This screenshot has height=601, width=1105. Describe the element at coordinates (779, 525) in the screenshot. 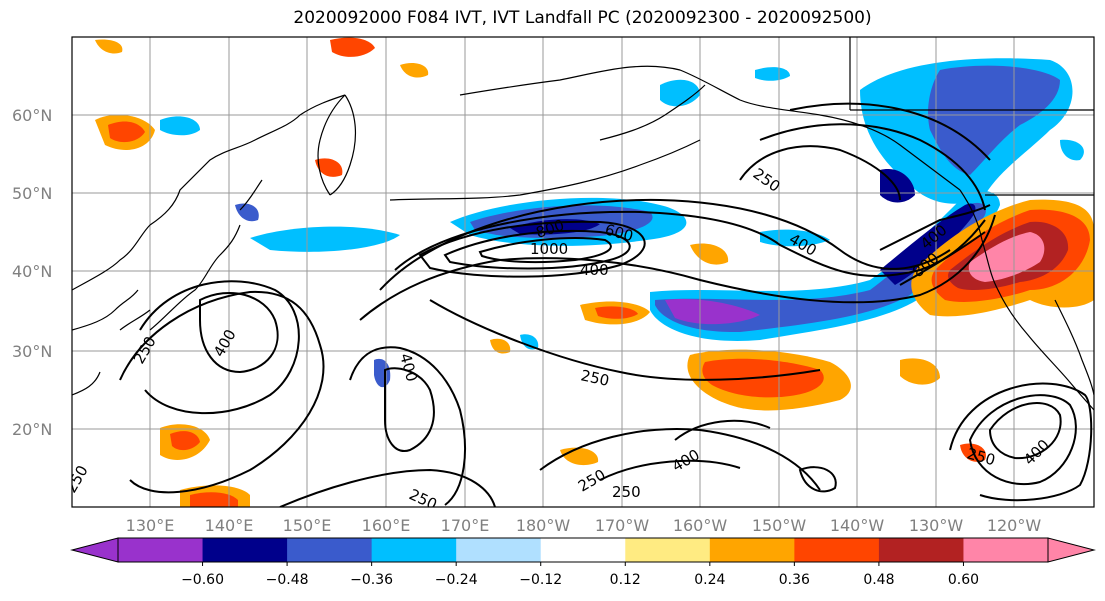

I see `lon-label: 150°W` at that location.